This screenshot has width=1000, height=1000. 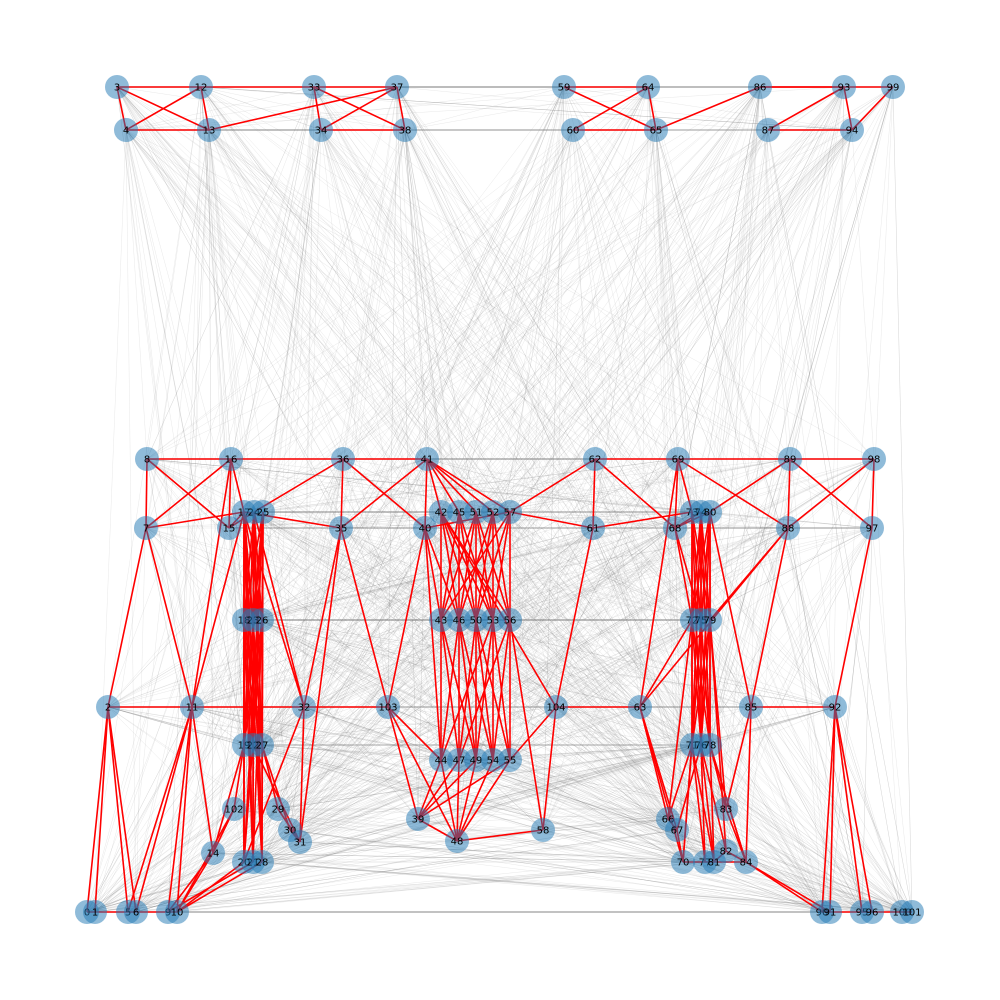 I want to click on node-label: 85, so click(x=751, y=708).